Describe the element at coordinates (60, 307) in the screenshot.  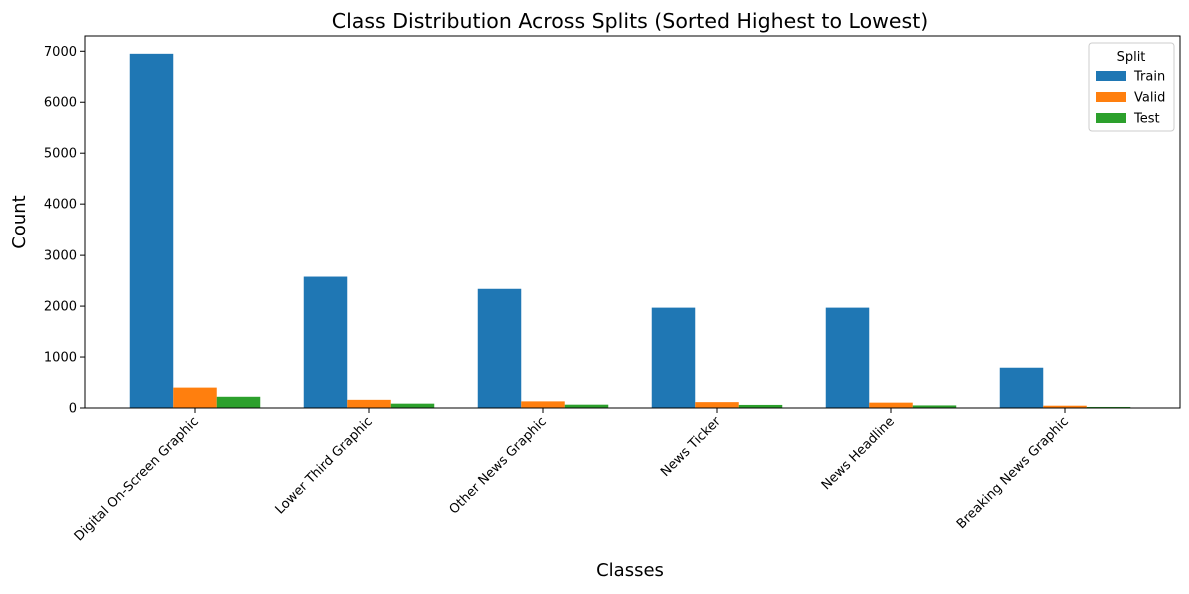
I see `y-tick-label: 2000` at that location.